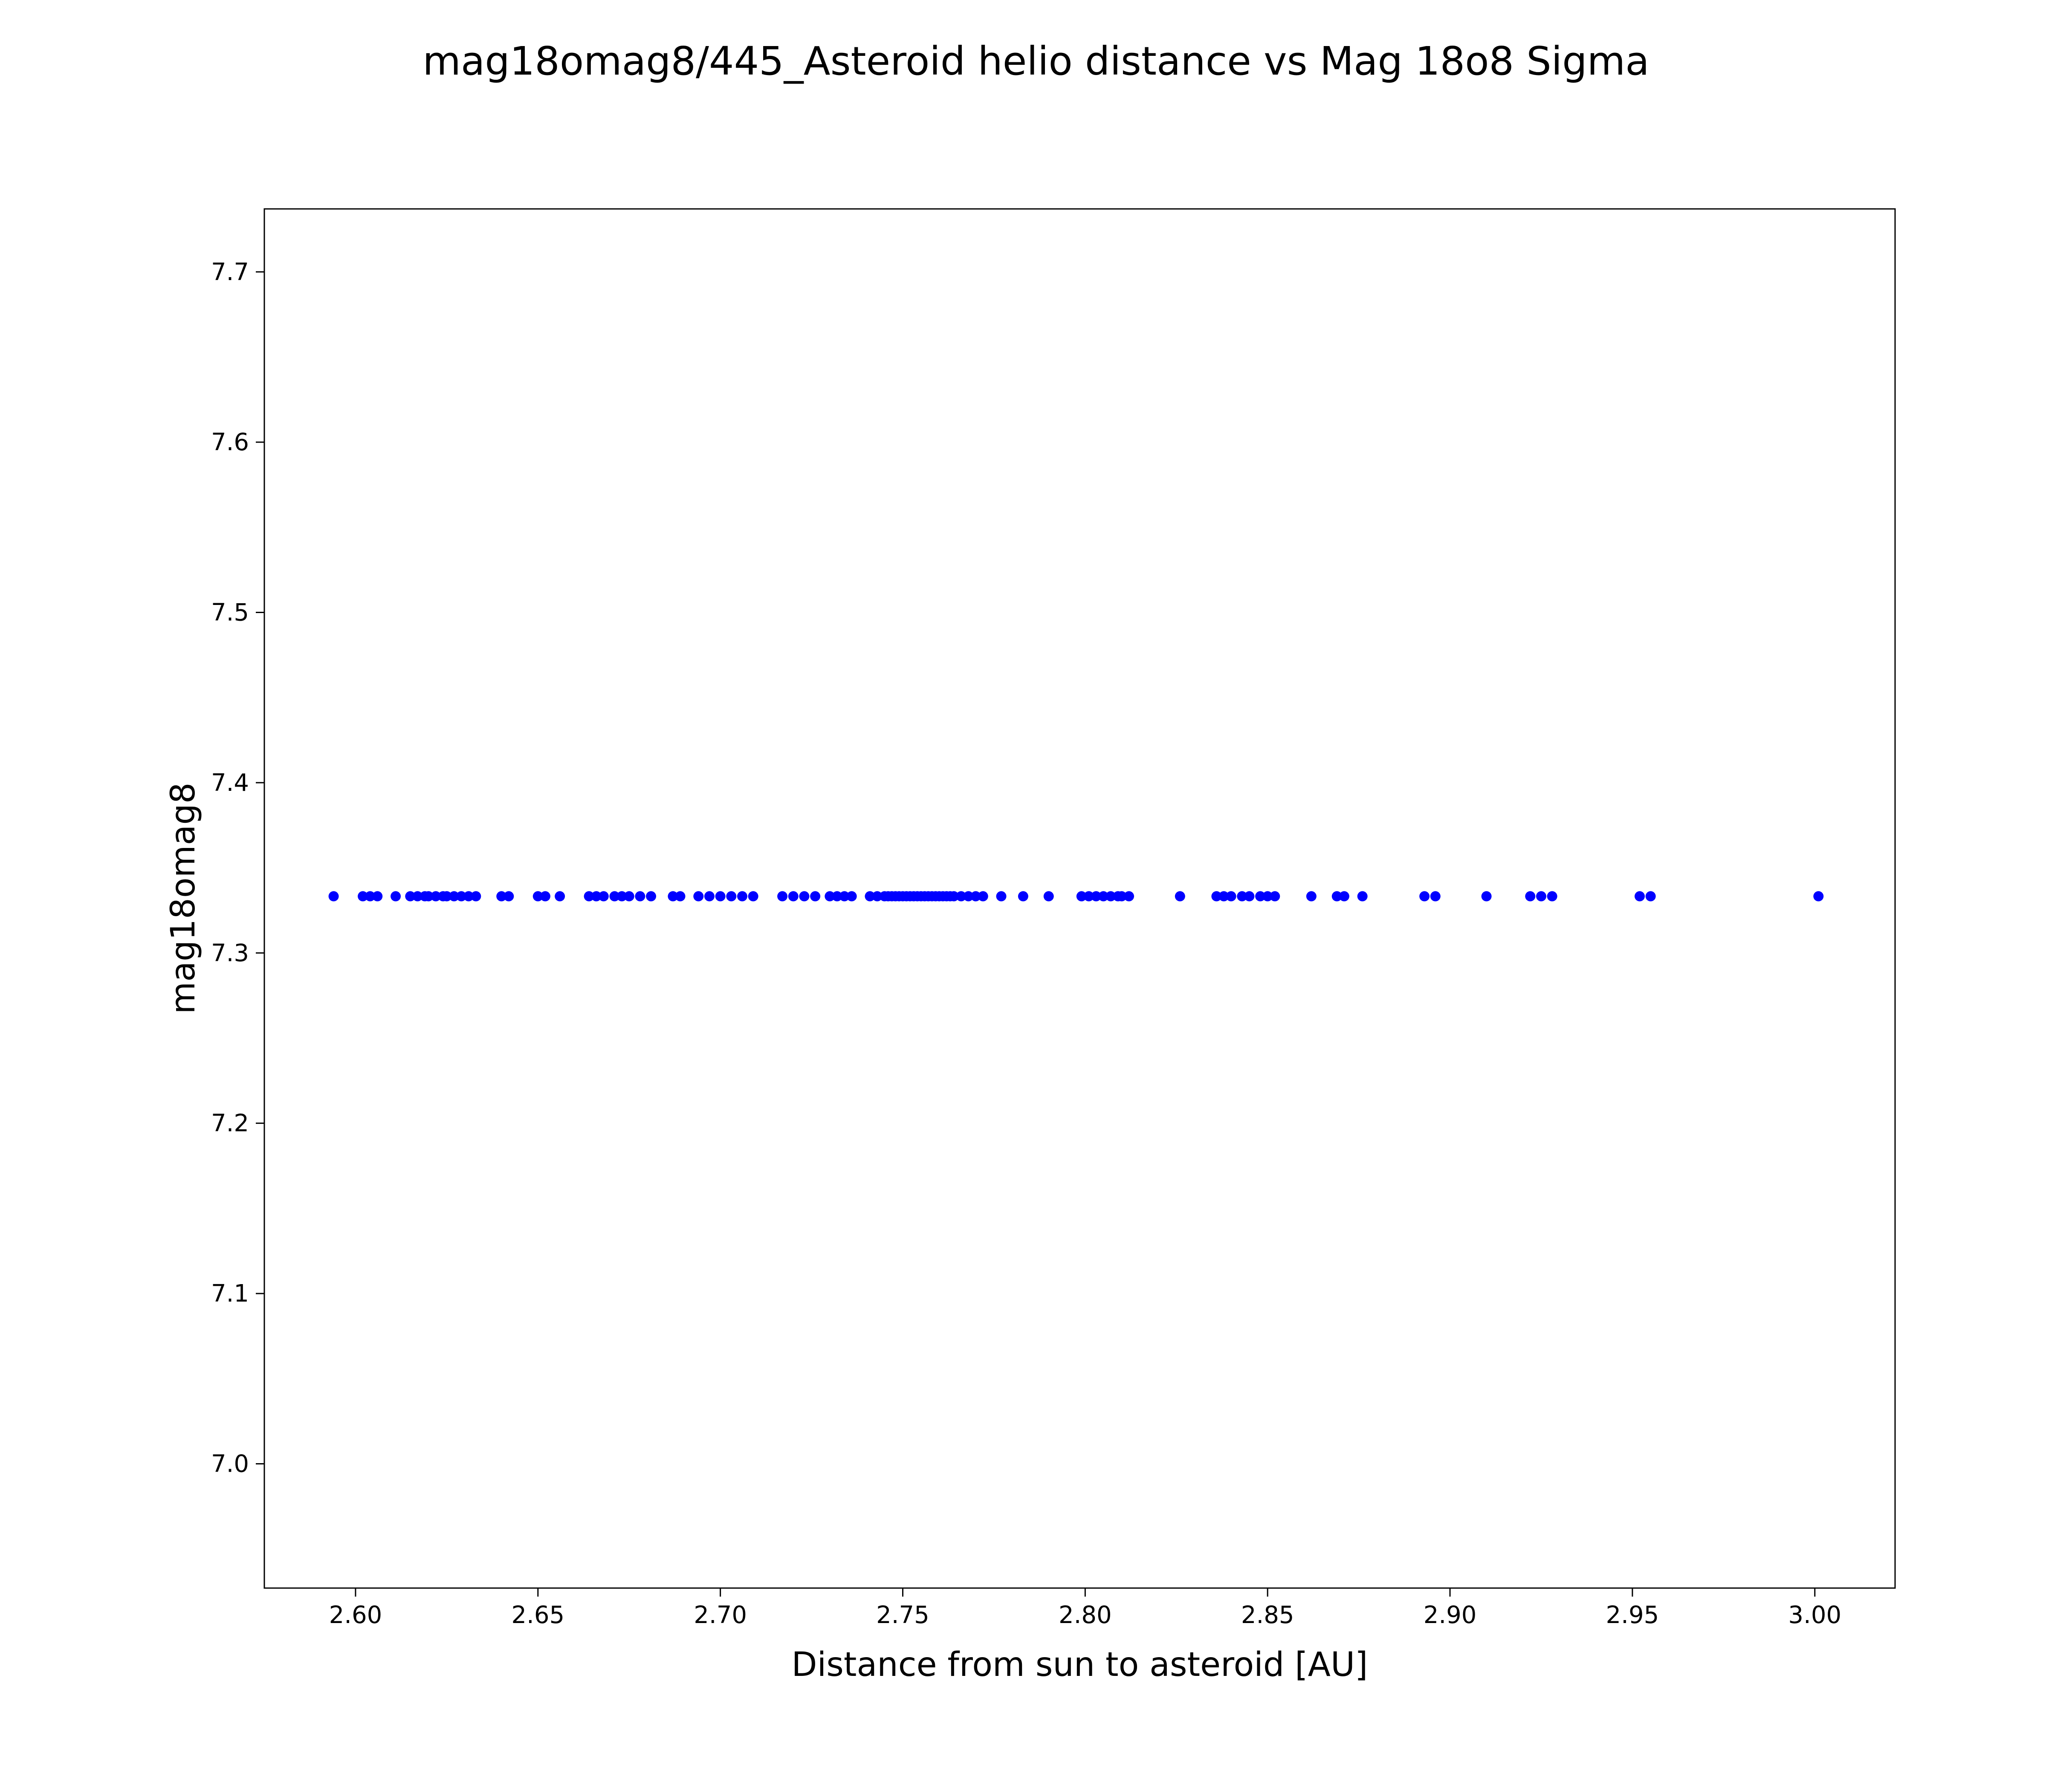 This screenshot has width=2072, height=1765. Describe the element at coordinates (230, 613) in the screenshot. I see `y-tick-label: 7.5` at that location.